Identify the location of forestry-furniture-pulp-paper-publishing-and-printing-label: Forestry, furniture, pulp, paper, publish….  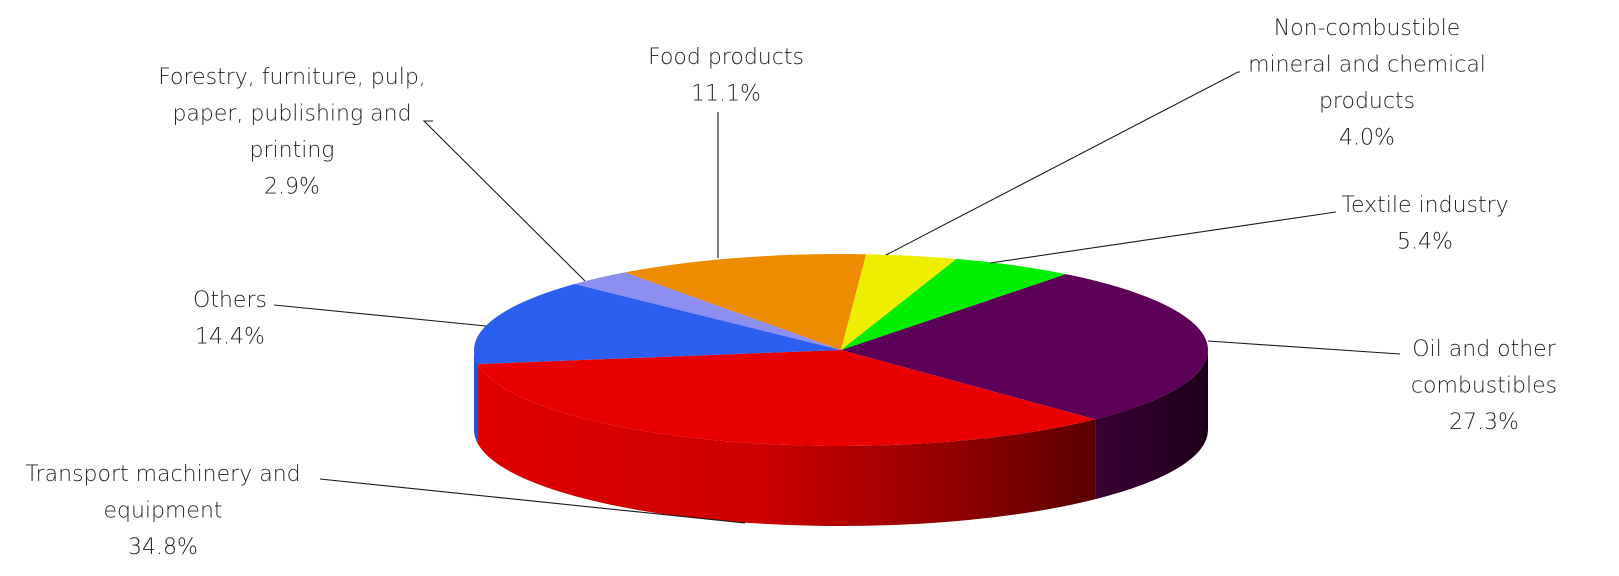
(292, 132).